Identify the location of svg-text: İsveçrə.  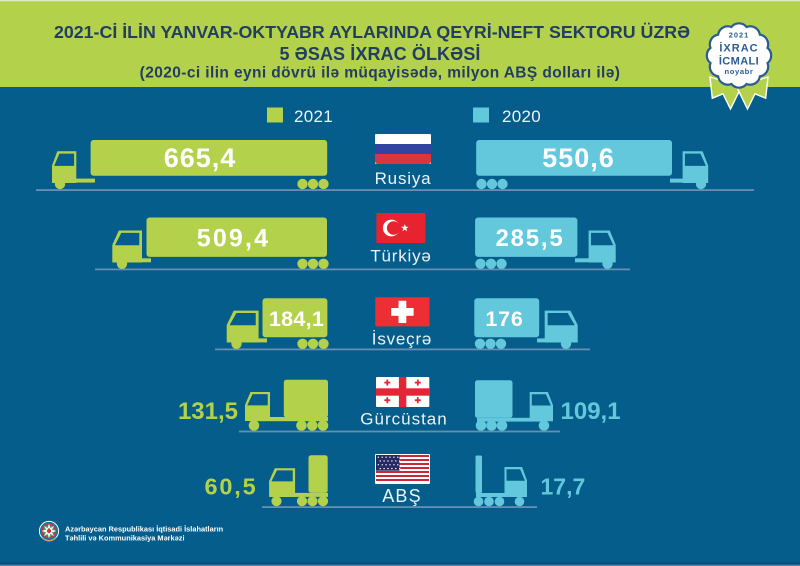
(402, 339).